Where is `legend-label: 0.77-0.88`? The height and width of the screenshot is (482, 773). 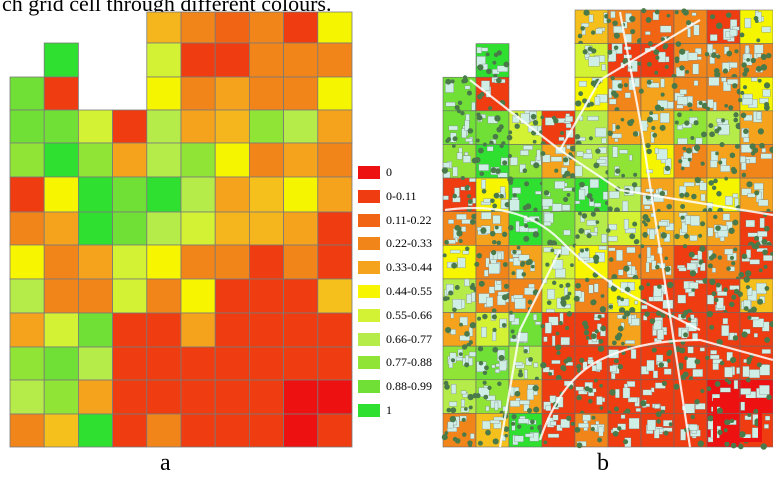 legend-label: 0.77-0.88 is located at coordinates (409, 362).